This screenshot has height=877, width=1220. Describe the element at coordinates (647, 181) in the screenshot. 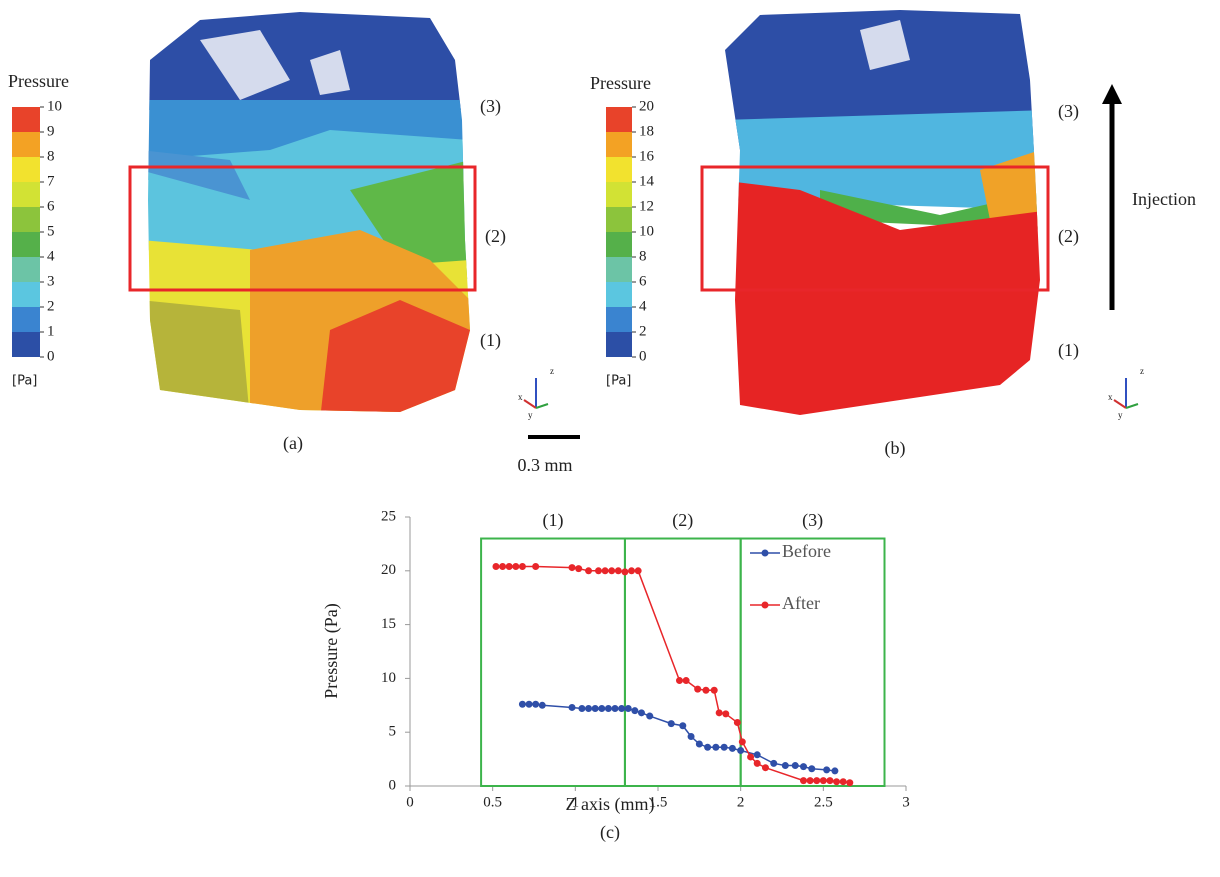

I see `colorbar-tick-label: 14` at that location.